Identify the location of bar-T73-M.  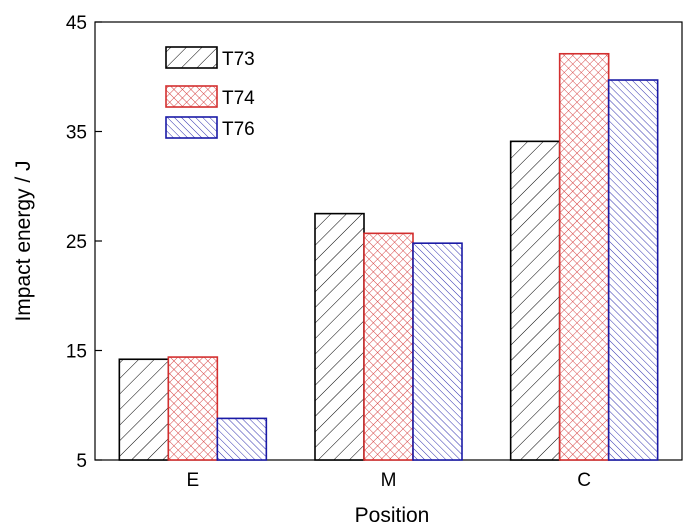
(339, 336).